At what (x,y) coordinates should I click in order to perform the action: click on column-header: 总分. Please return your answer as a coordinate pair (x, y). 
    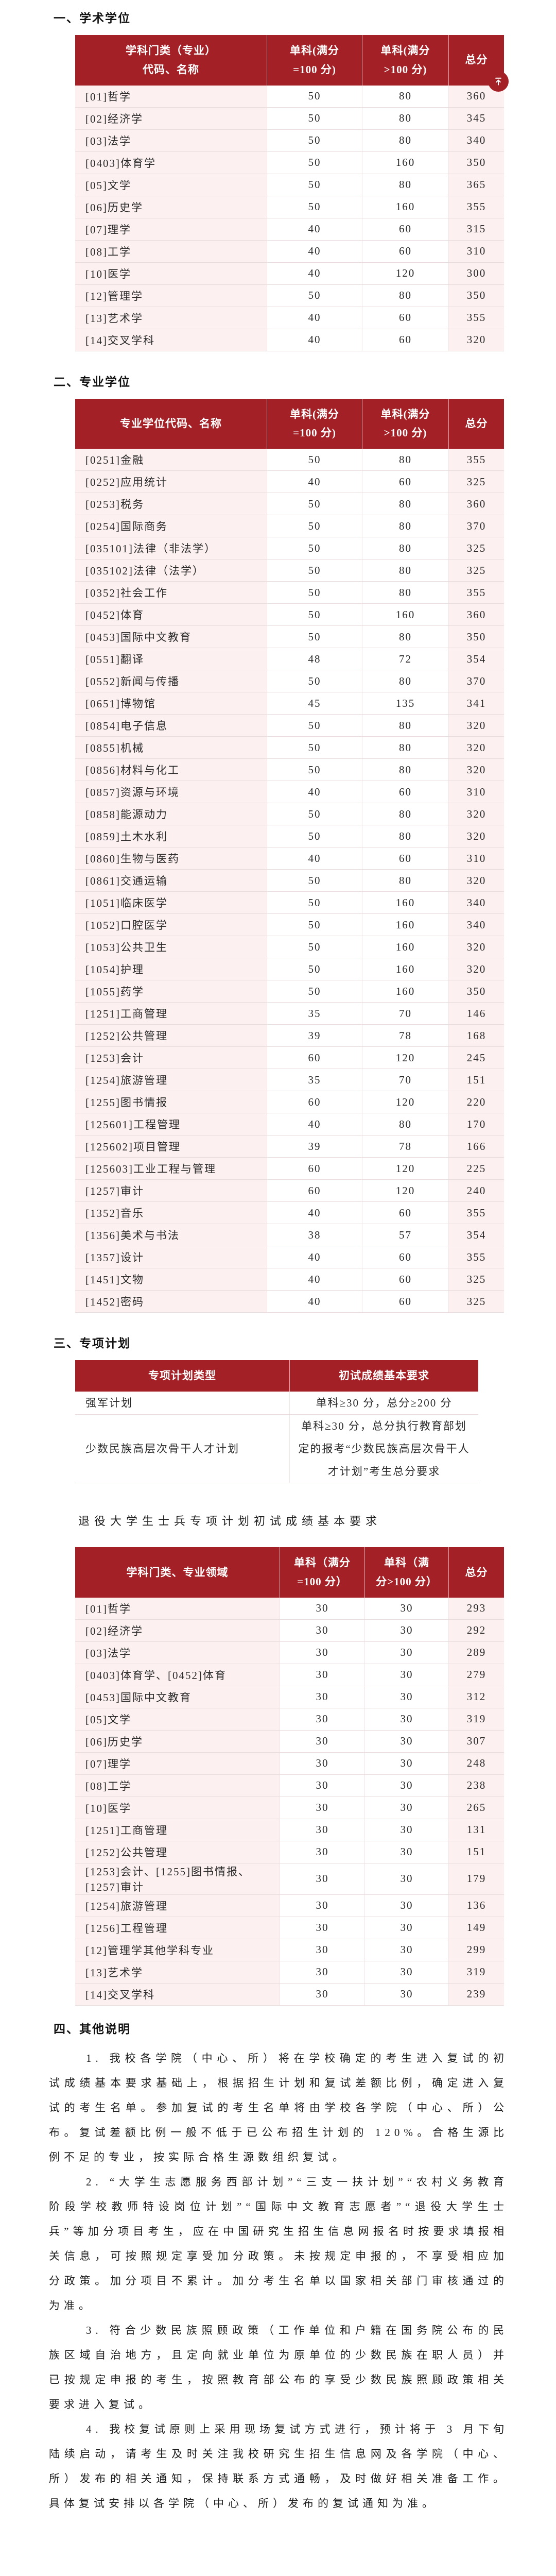
    Looking at the image, I should click on (476, 60).